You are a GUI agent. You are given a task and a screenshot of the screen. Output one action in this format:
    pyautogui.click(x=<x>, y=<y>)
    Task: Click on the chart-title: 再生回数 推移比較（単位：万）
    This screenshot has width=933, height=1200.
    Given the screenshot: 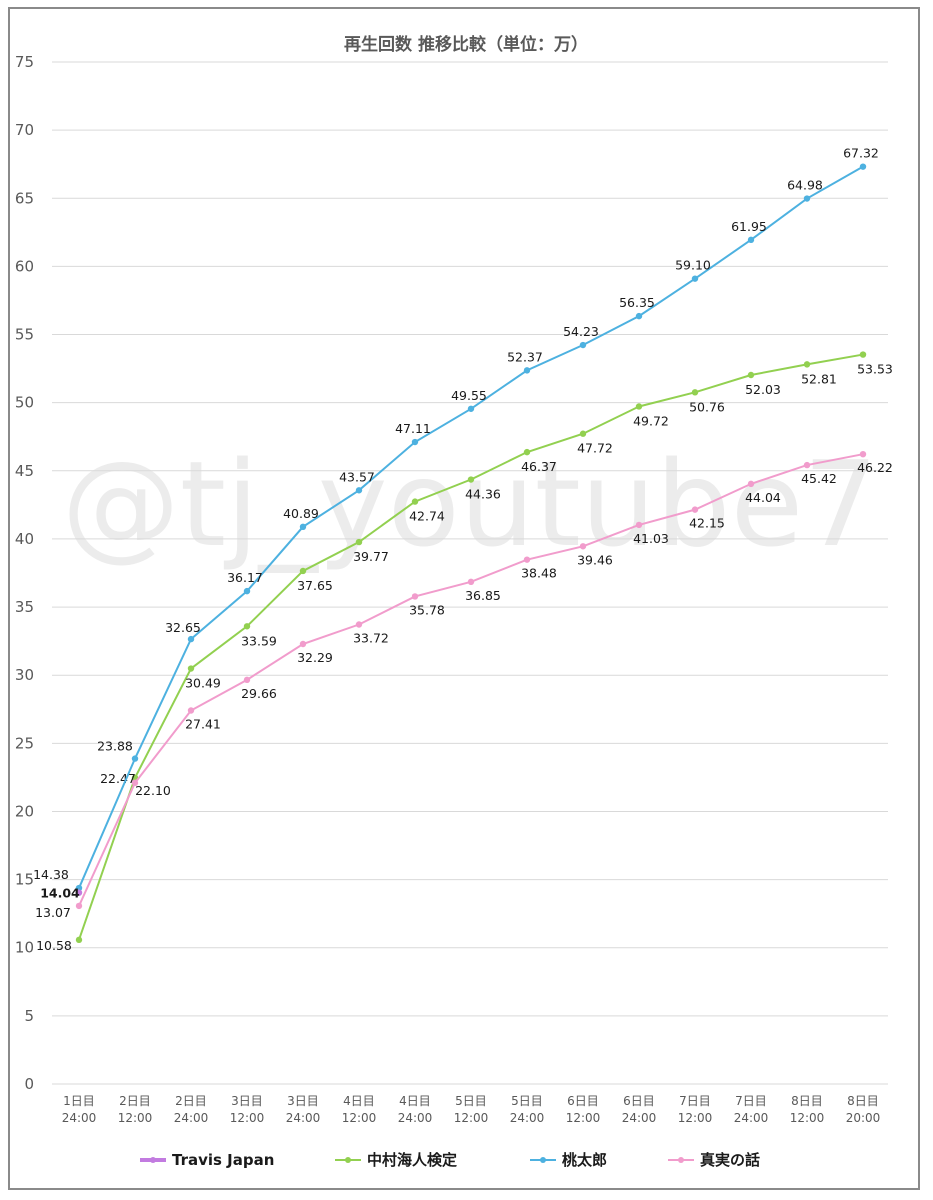 What is the action you would take?
    pyautogui.click(x=466, y=44)
    